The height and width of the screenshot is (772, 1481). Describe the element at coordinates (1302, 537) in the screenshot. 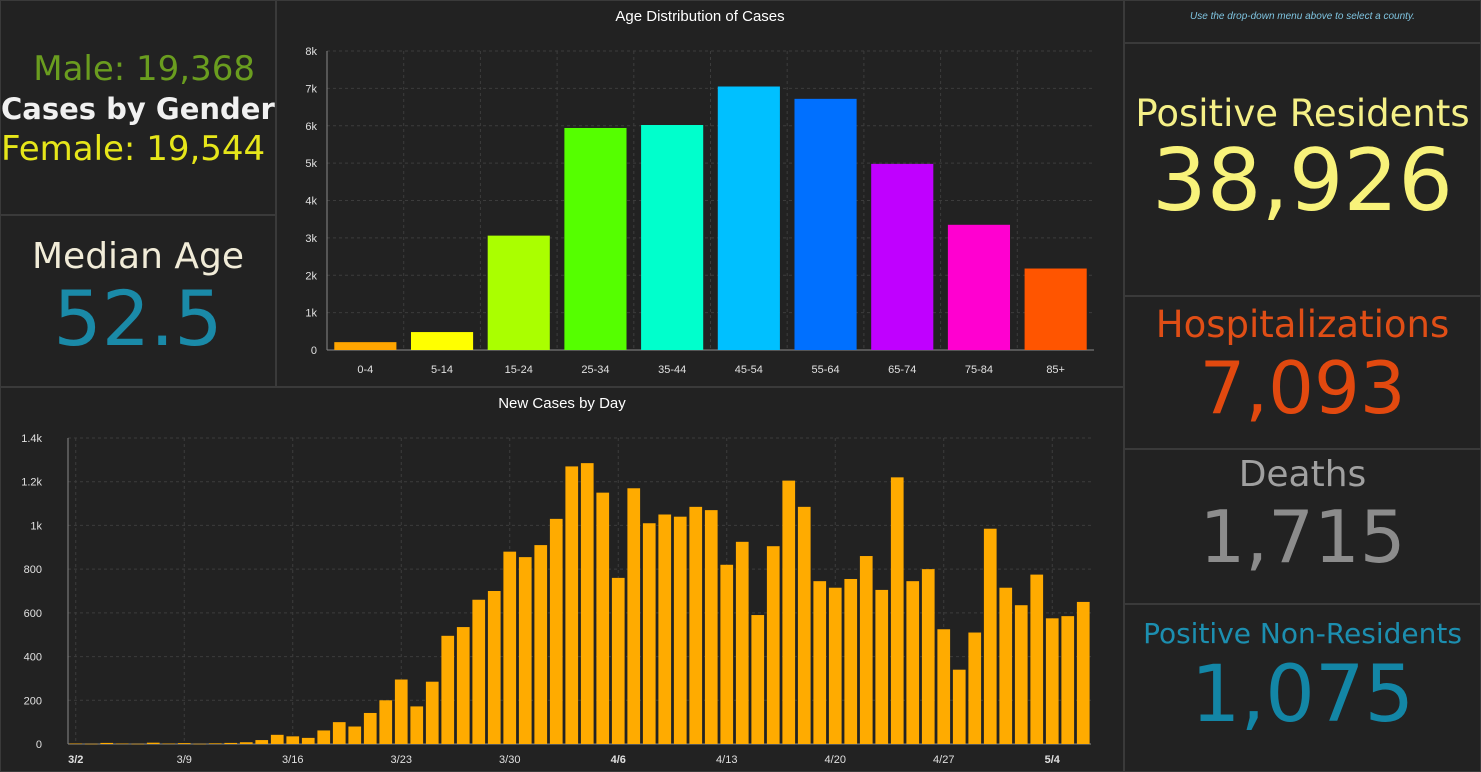

I see `deaths-value: 1,715` at that location.